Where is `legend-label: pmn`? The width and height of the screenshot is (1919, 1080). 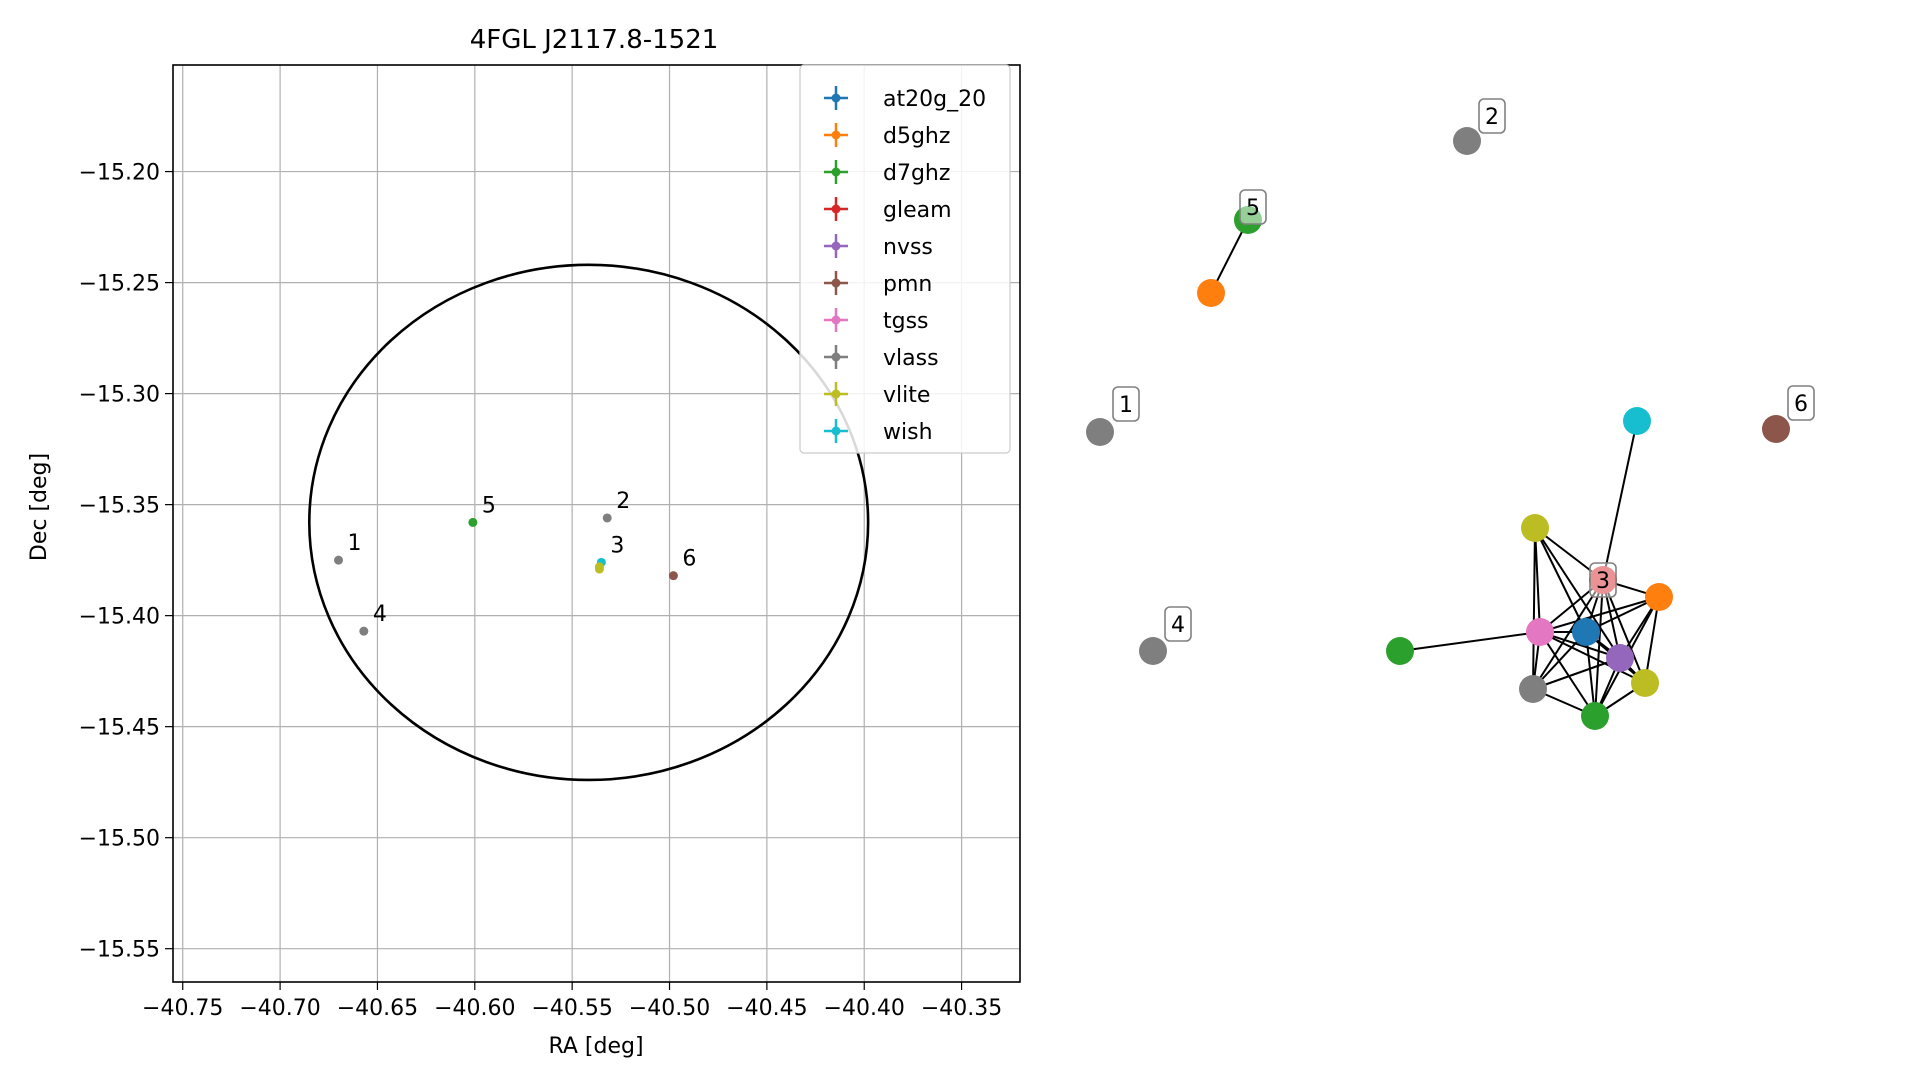 legend-label: pmn is located at coordinates (907, 284).